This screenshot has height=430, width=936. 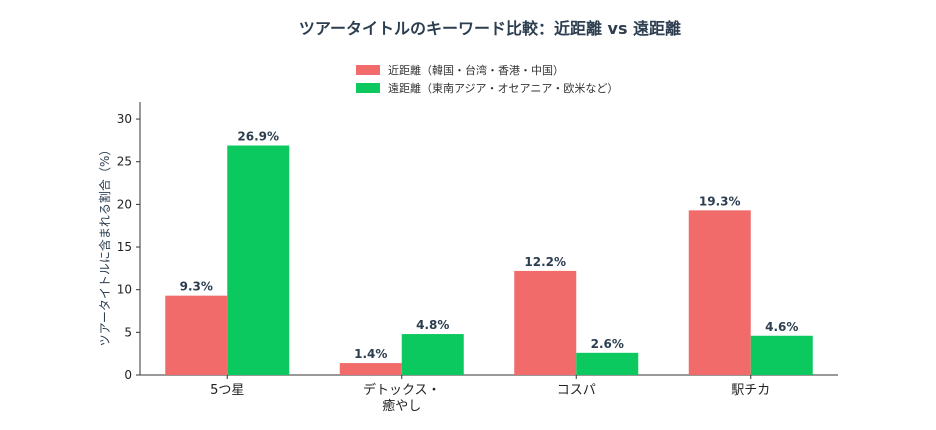 What do you see at coordinates (432, 325) in the screenshot?
I see `value-label-s1-c1: 4.8%` at bounding box center [432, 325].